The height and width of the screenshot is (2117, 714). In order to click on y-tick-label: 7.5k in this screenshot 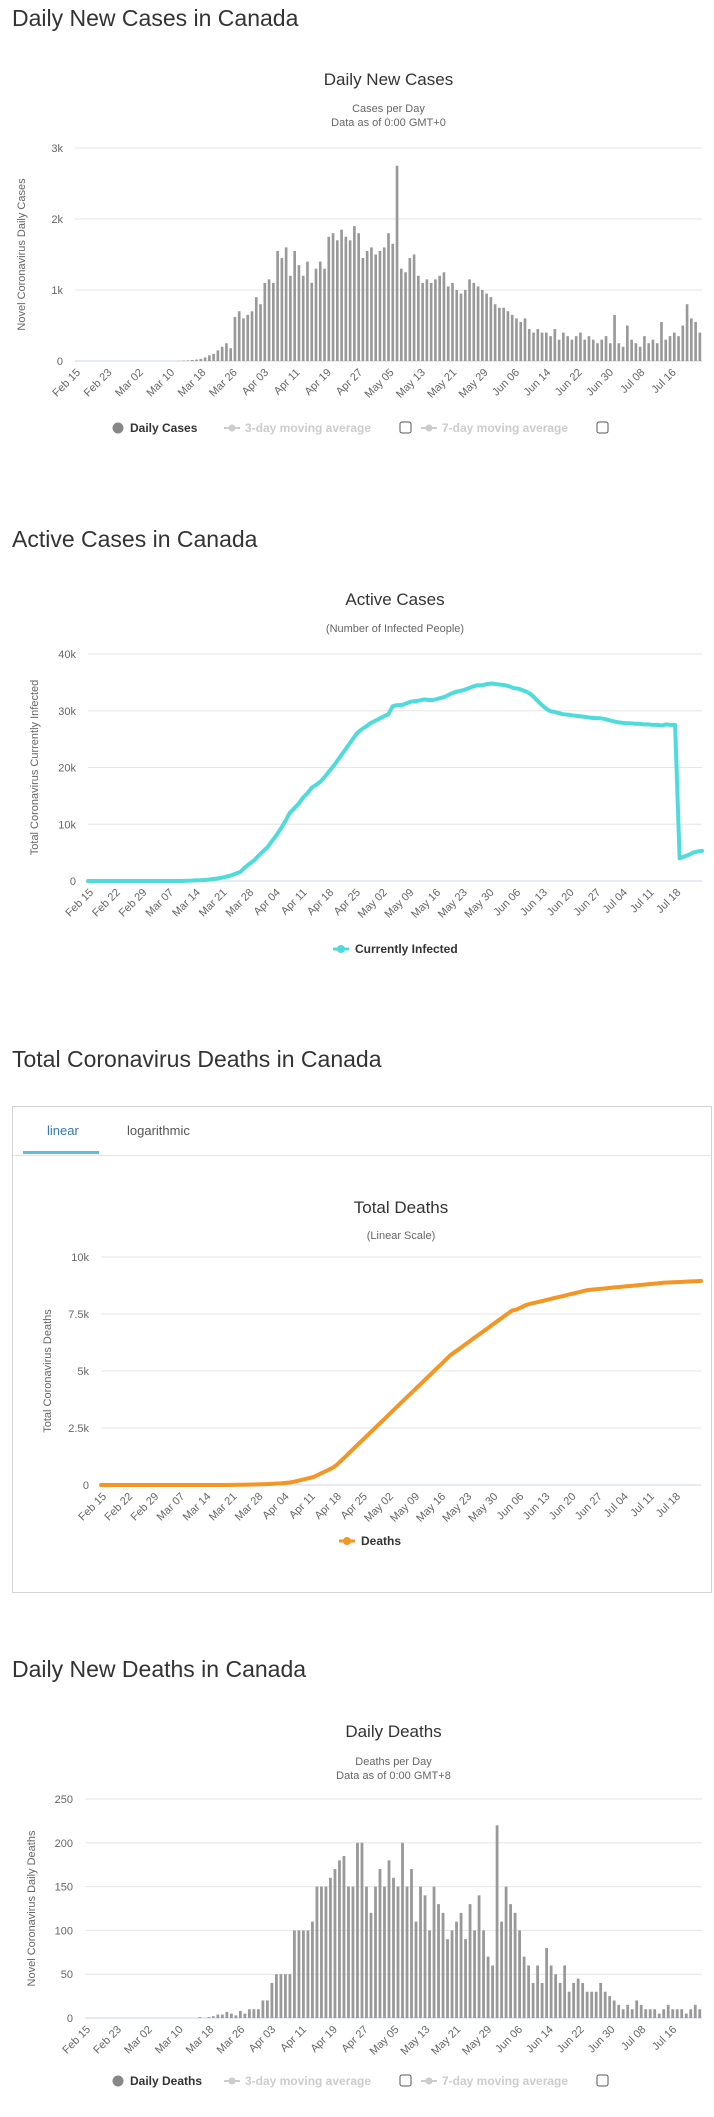, I will do `click(78, 1315)`.